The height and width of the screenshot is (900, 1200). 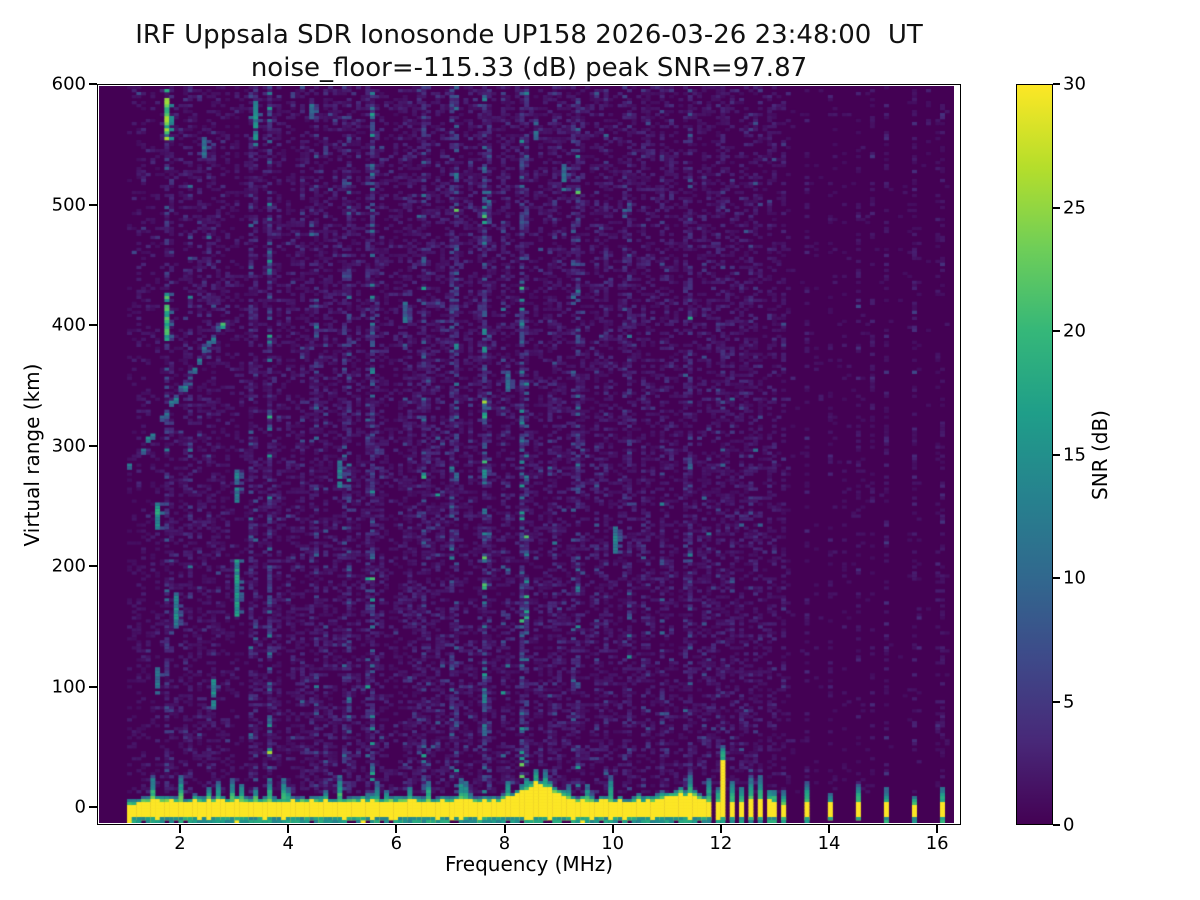 I want to click on colorbar-tick-label: 15, so click(x=1074, y=454).